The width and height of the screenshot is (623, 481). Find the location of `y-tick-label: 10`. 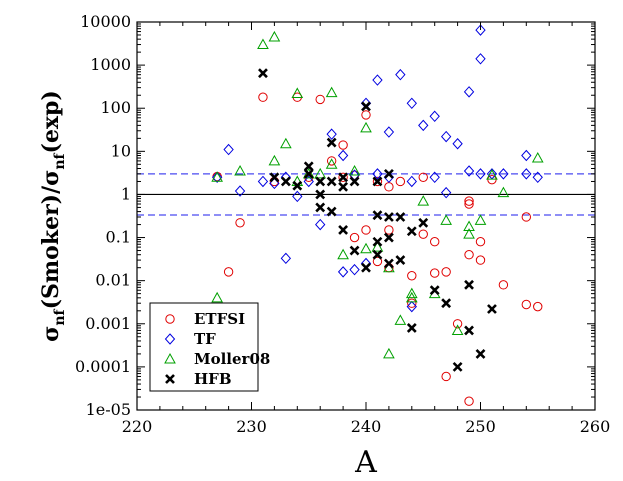

y-tick-label: 10 is located at coordinates (121, 150).